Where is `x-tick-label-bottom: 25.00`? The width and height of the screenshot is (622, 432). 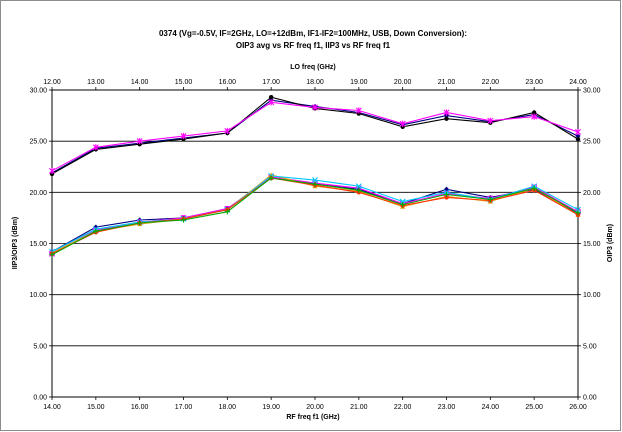 x-tick-label-bottom: 25.00 is located at coordinates (534, 407).